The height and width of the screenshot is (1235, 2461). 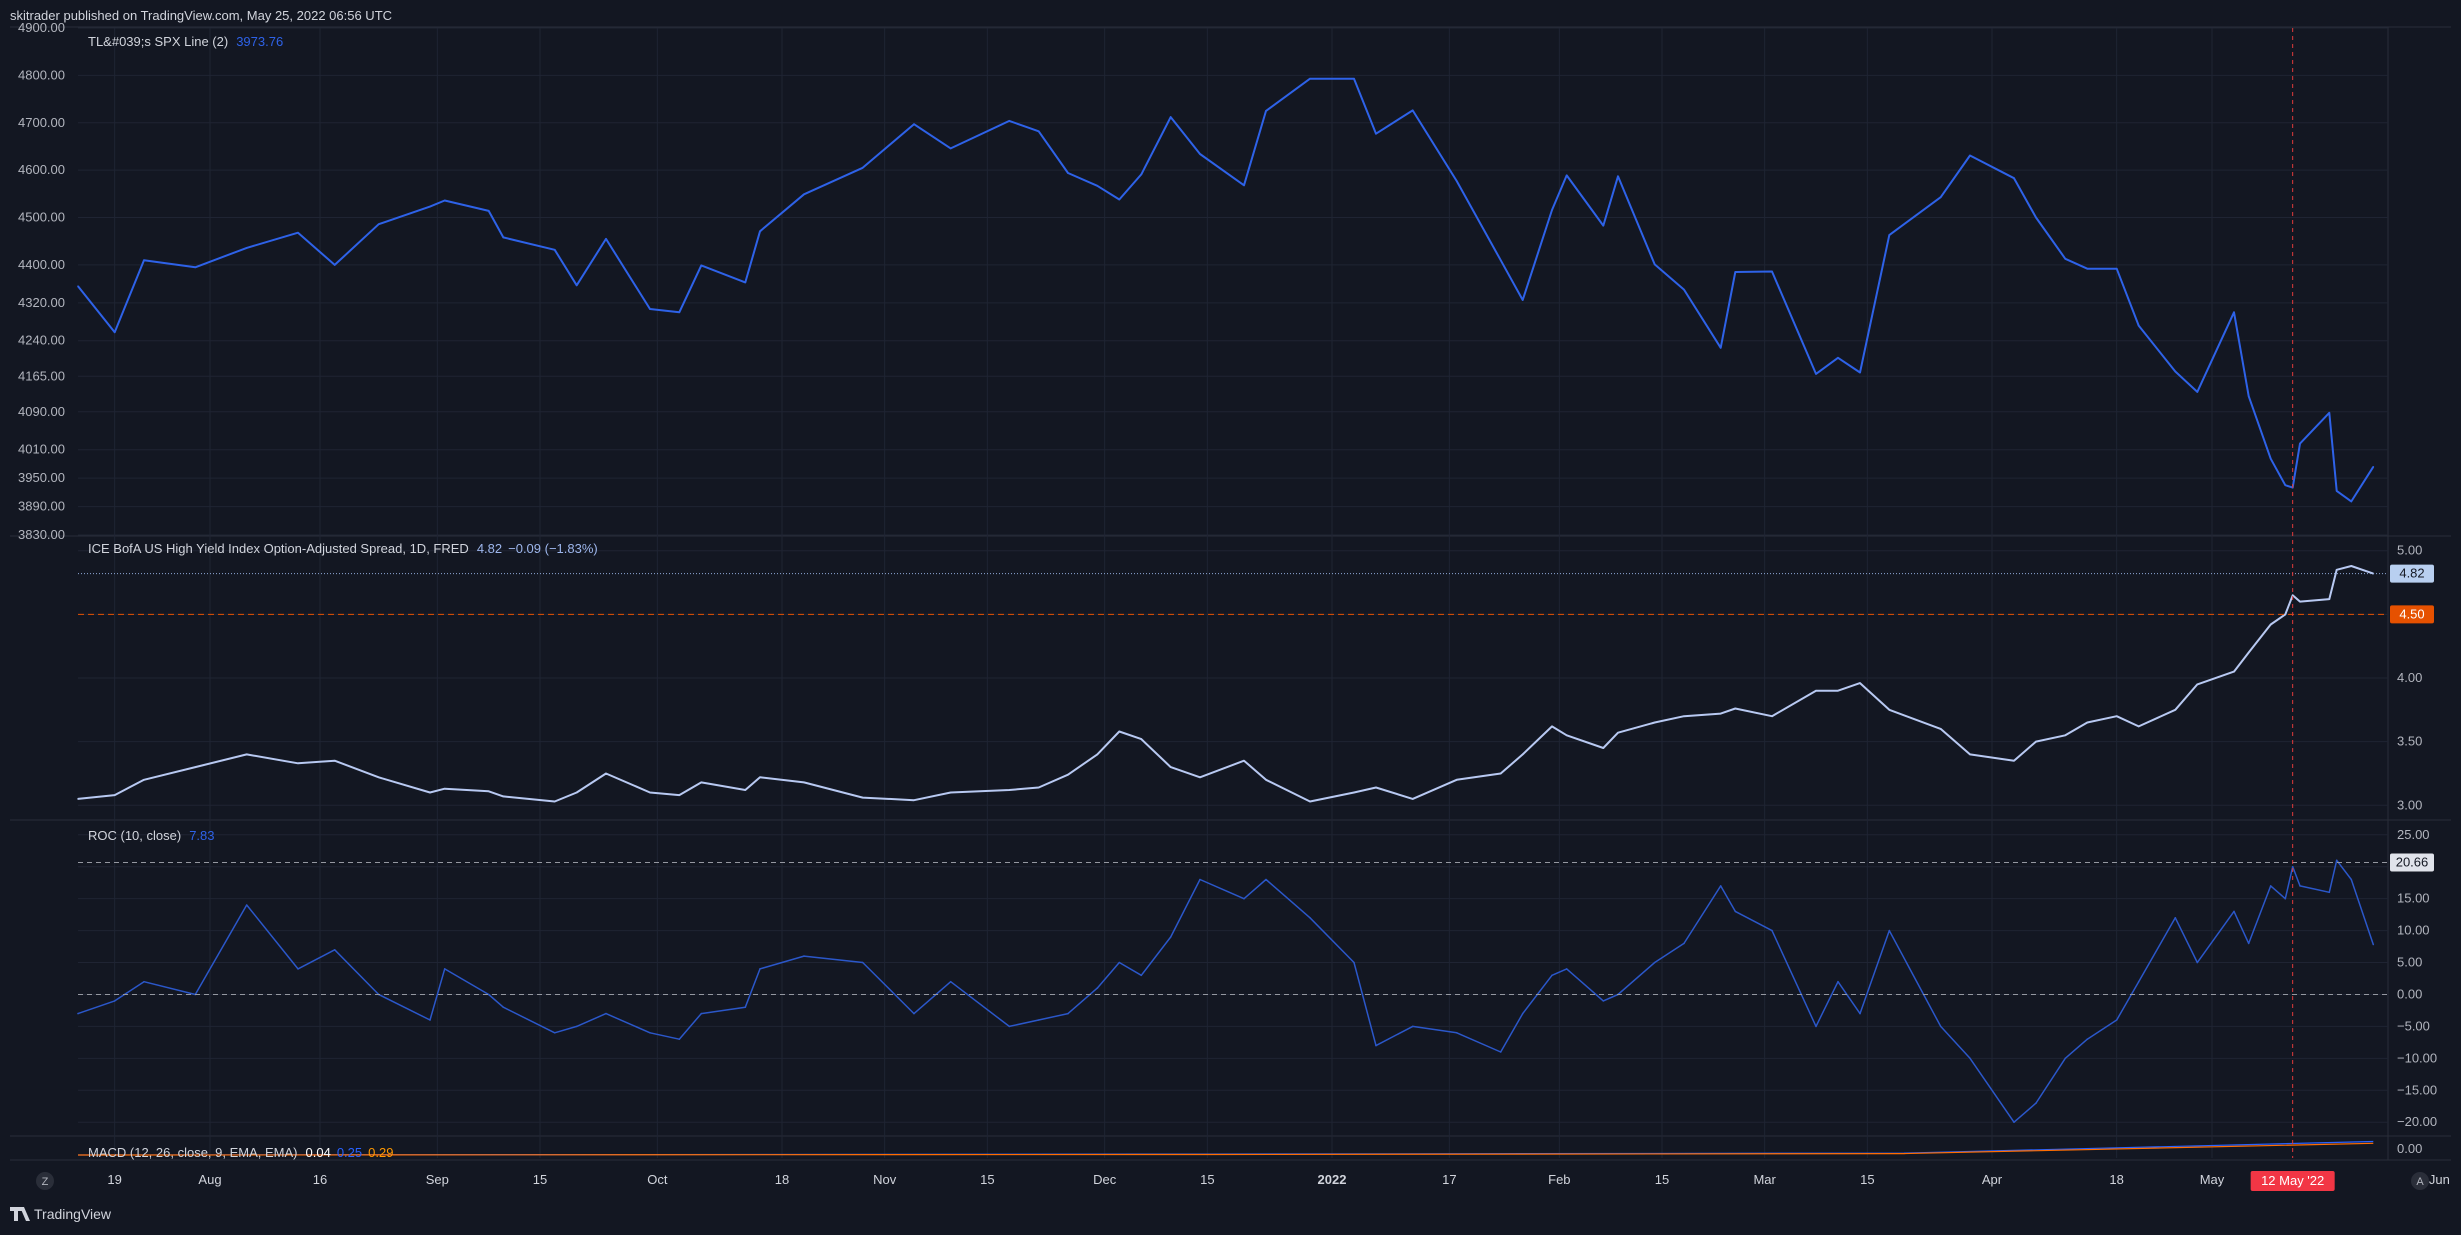 What do you see at coordinates (41, 27) in the screenshot?
I see `price-tick-label: 4900.00` at bounding box center [41, 27].